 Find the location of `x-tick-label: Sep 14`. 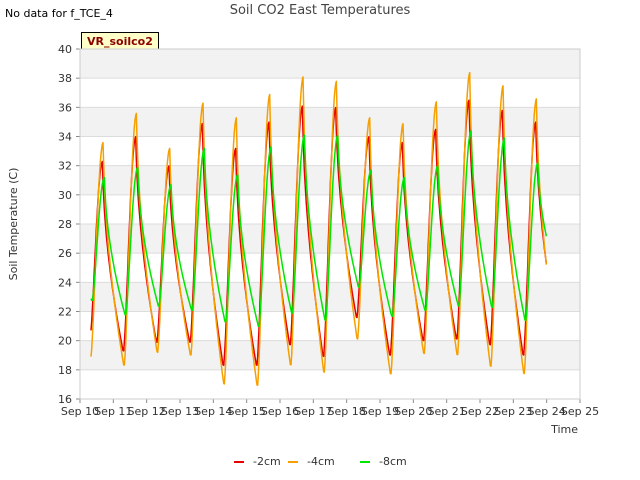

x-tick-label: Sep 14 is located at coordinates (213, 411).